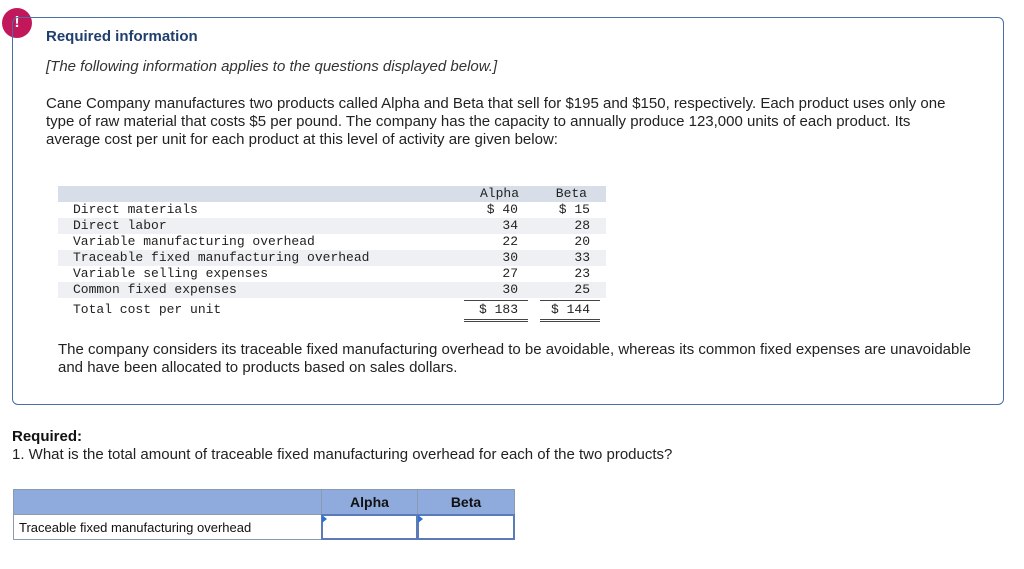 The image size is (1024, 569). What do you see at coordinates (582, 225) in the screenshot?
I see `cost-table-beta-value: 28` at bounding box center [582, 225].